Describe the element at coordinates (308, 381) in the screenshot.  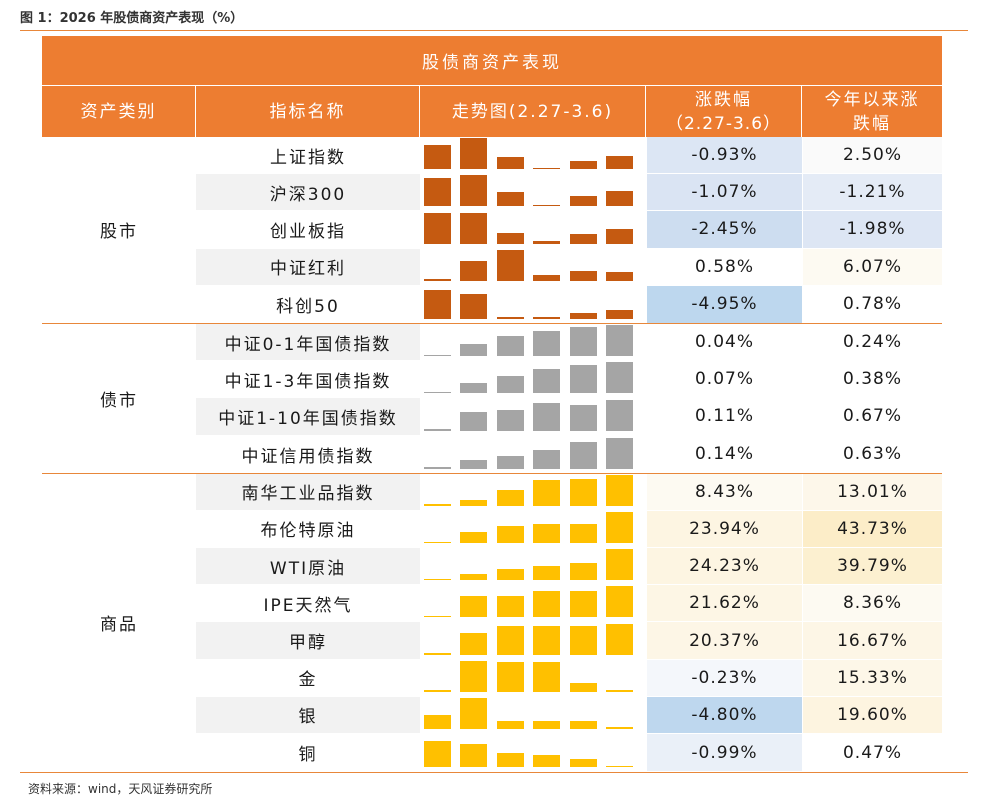
I see `indicator-name: 中证1-3年国债指数` at that location.